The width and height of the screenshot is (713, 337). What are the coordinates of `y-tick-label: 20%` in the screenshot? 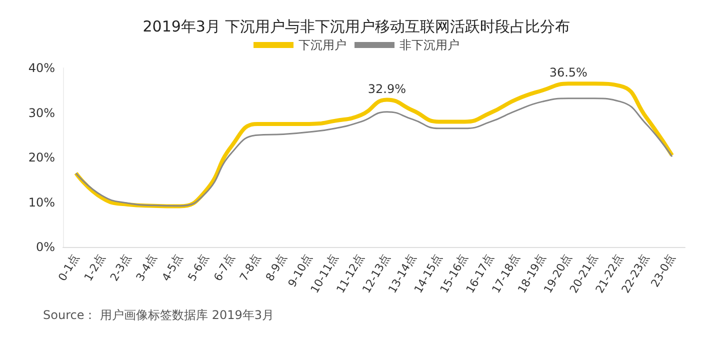 It's located at (41, 157).